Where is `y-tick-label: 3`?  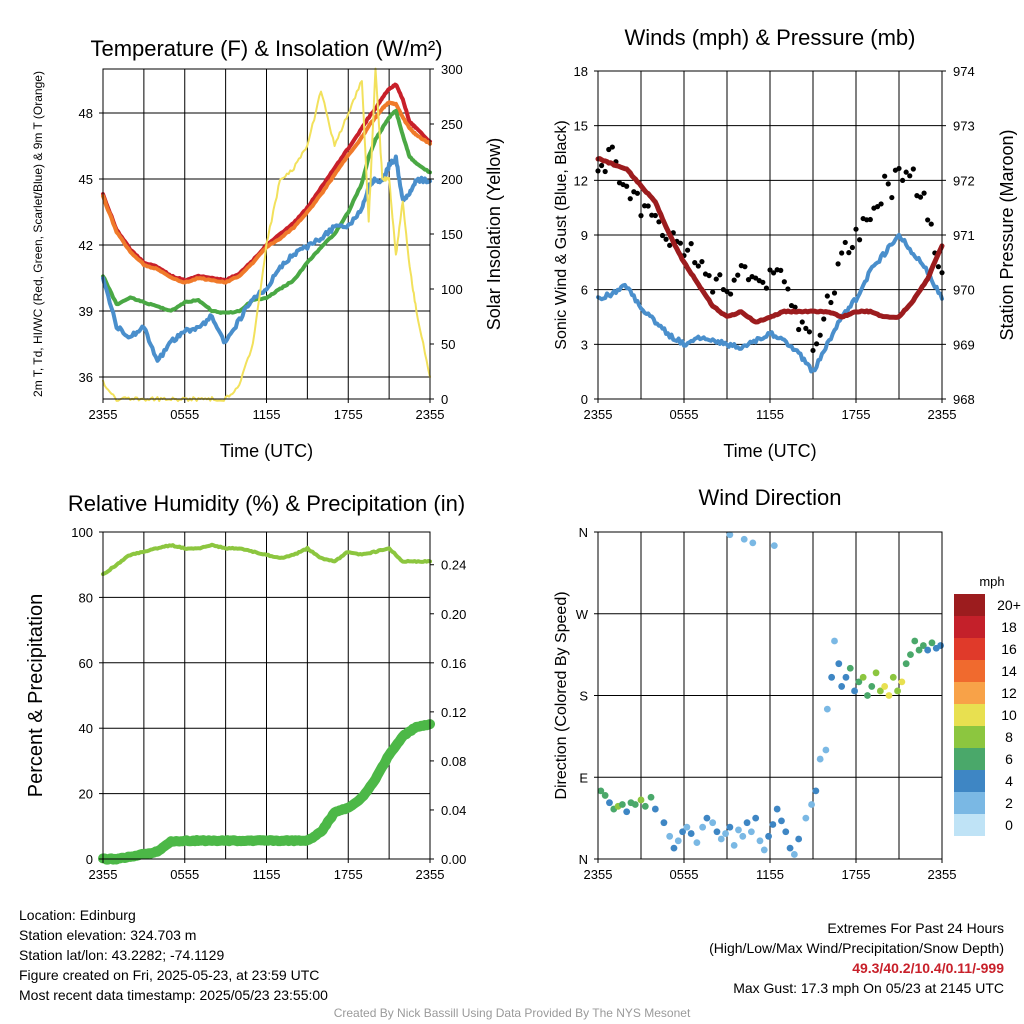 y-tick-label: 3 is located at coordinates (584, 344).